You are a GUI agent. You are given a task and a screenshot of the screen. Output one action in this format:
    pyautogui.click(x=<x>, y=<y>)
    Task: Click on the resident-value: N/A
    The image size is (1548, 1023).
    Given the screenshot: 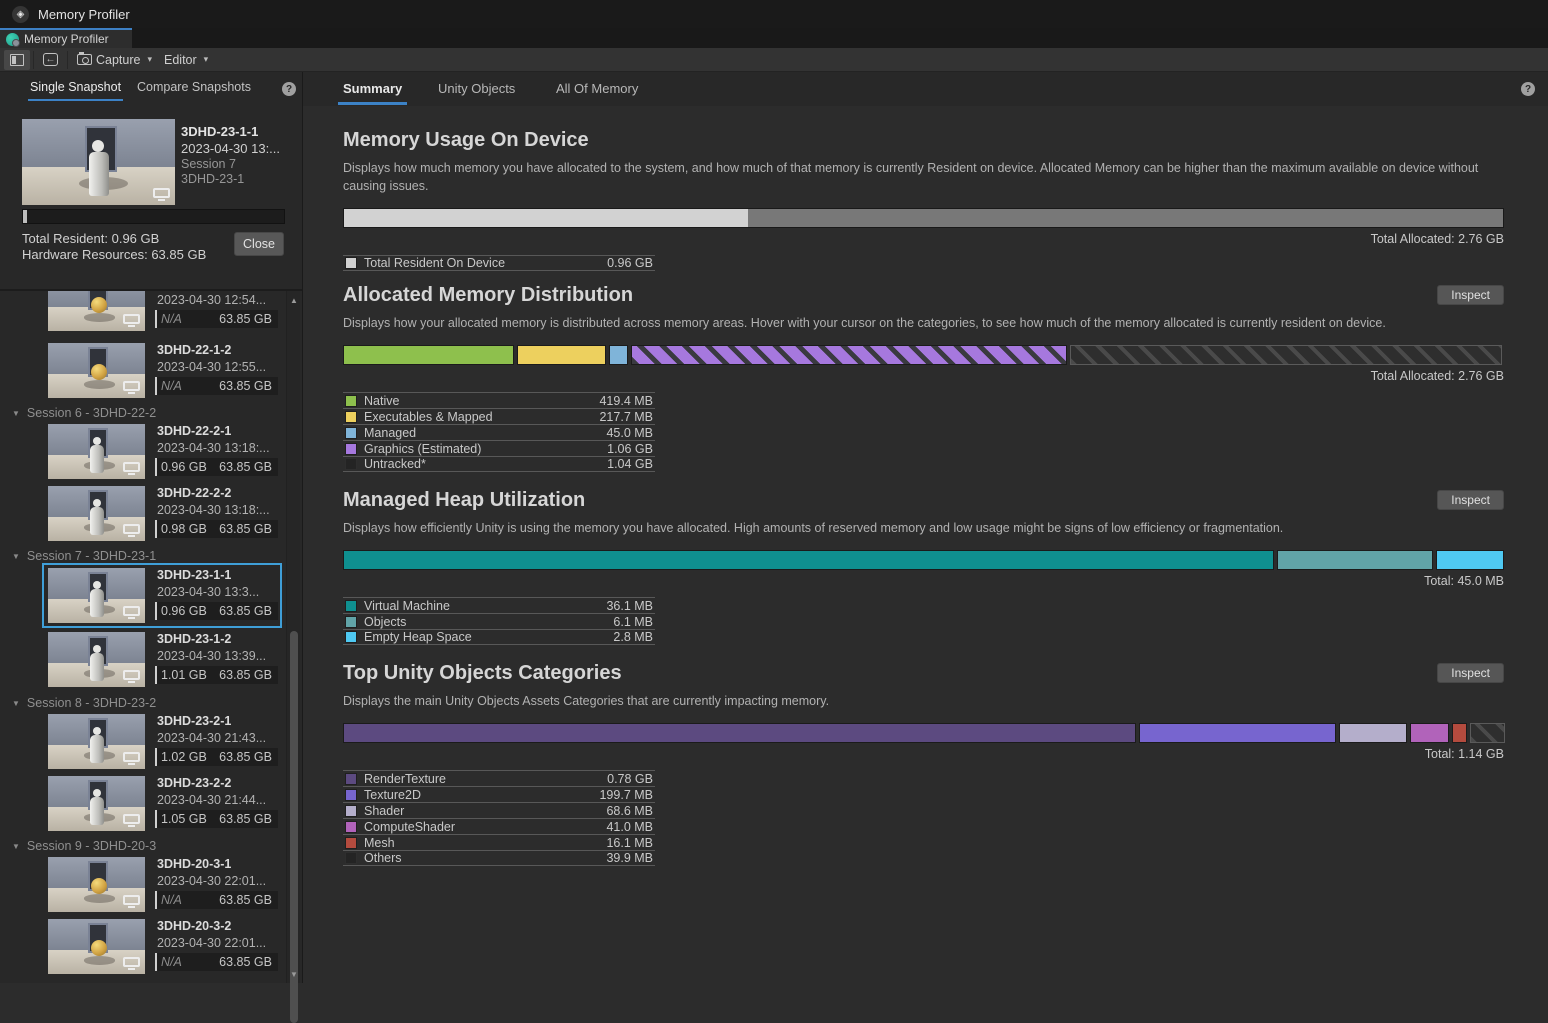 What is the action you would take?
    pyautogui.click(x=171, y=900)
    